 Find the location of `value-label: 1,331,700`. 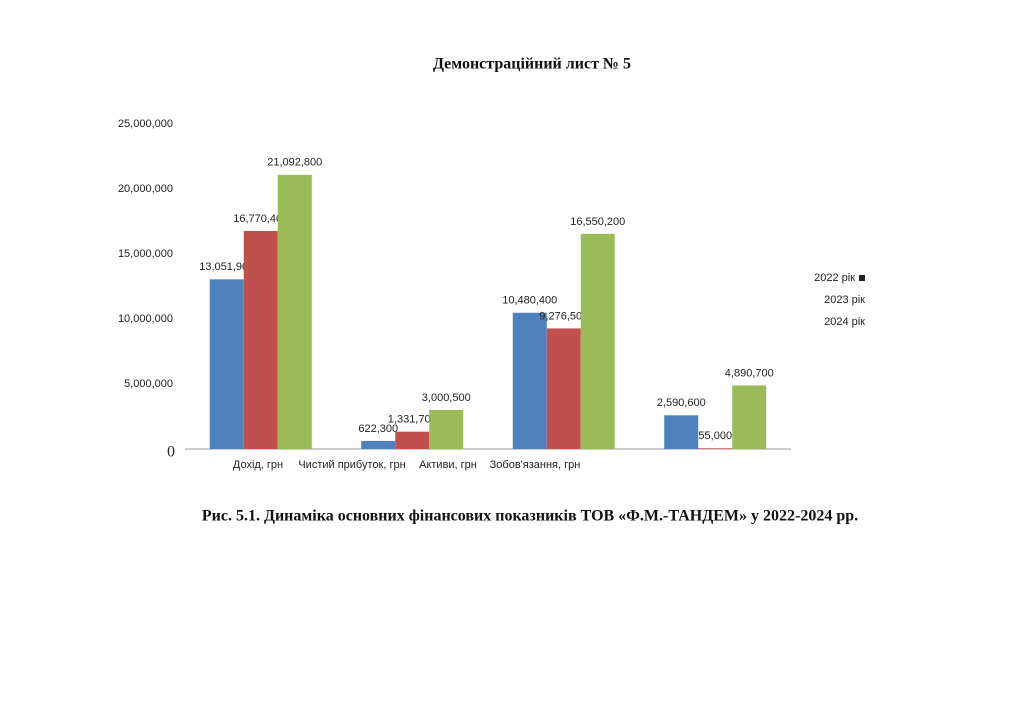

value-label: 1,331,700 is located at coordinates (412, 420).